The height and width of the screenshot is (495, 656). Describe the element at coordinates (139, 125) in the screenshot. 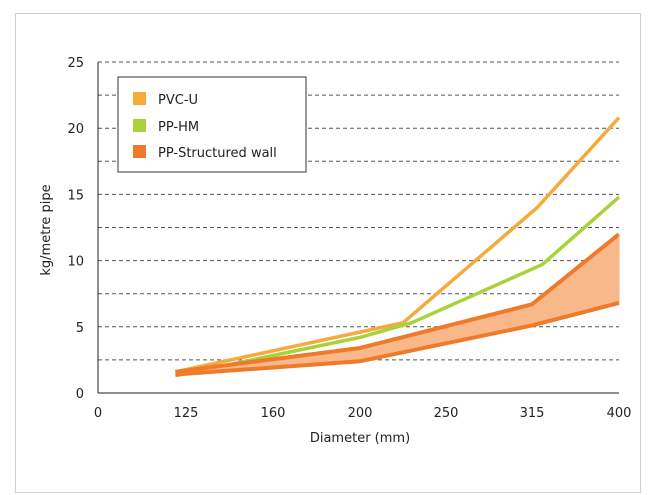

I see `legend-swatch-pp-hm` at that location.